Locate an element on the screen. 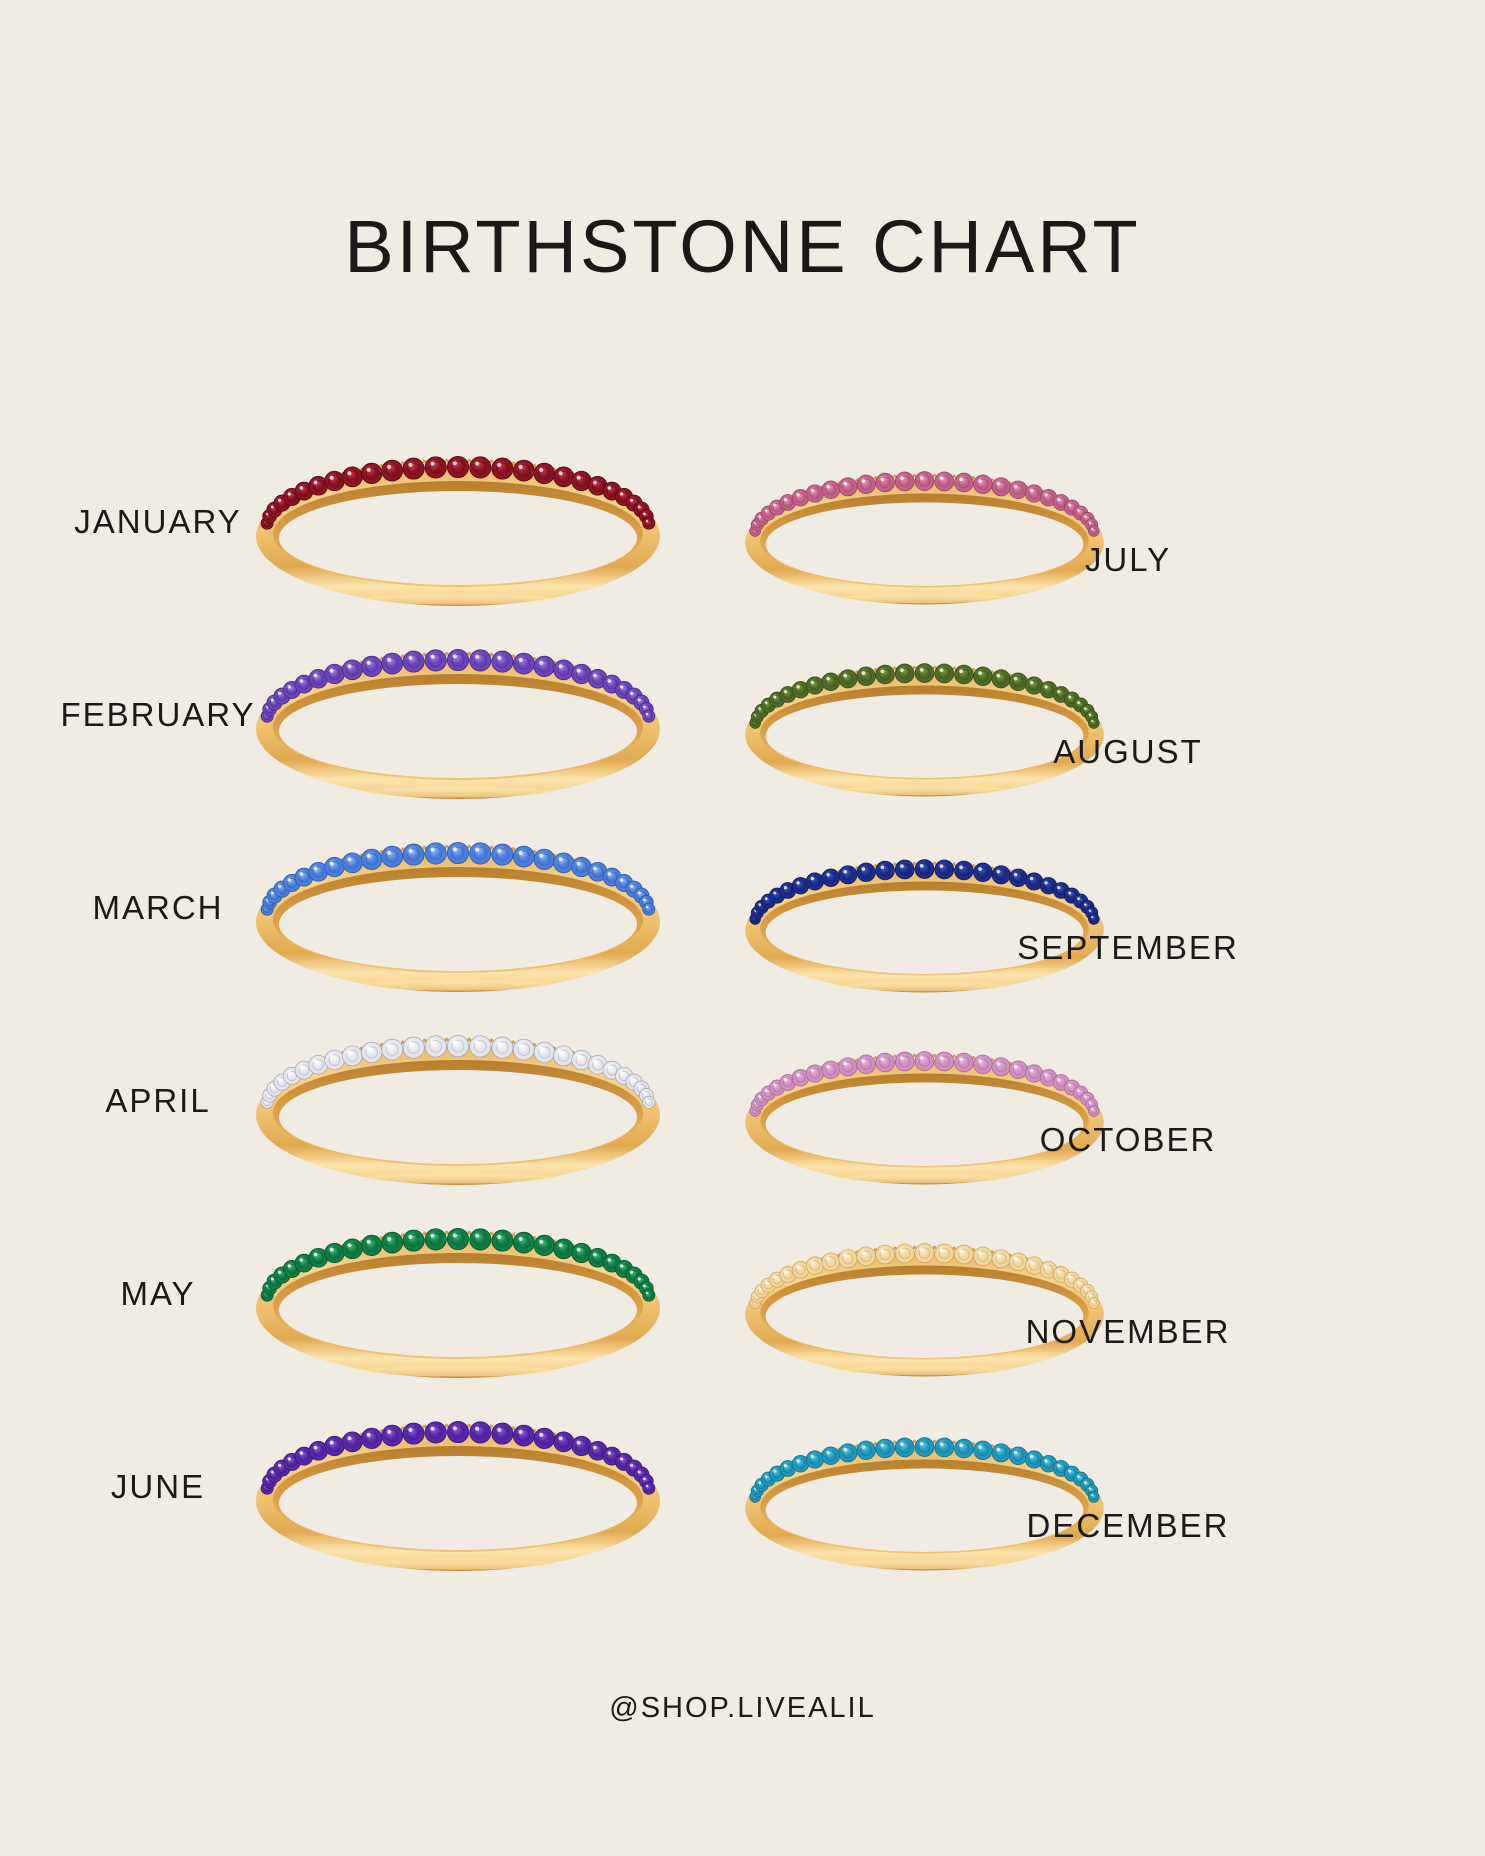 The width and height of the screenshot is (1485, 1856). ring-june is located at coordinates (458, 1495).